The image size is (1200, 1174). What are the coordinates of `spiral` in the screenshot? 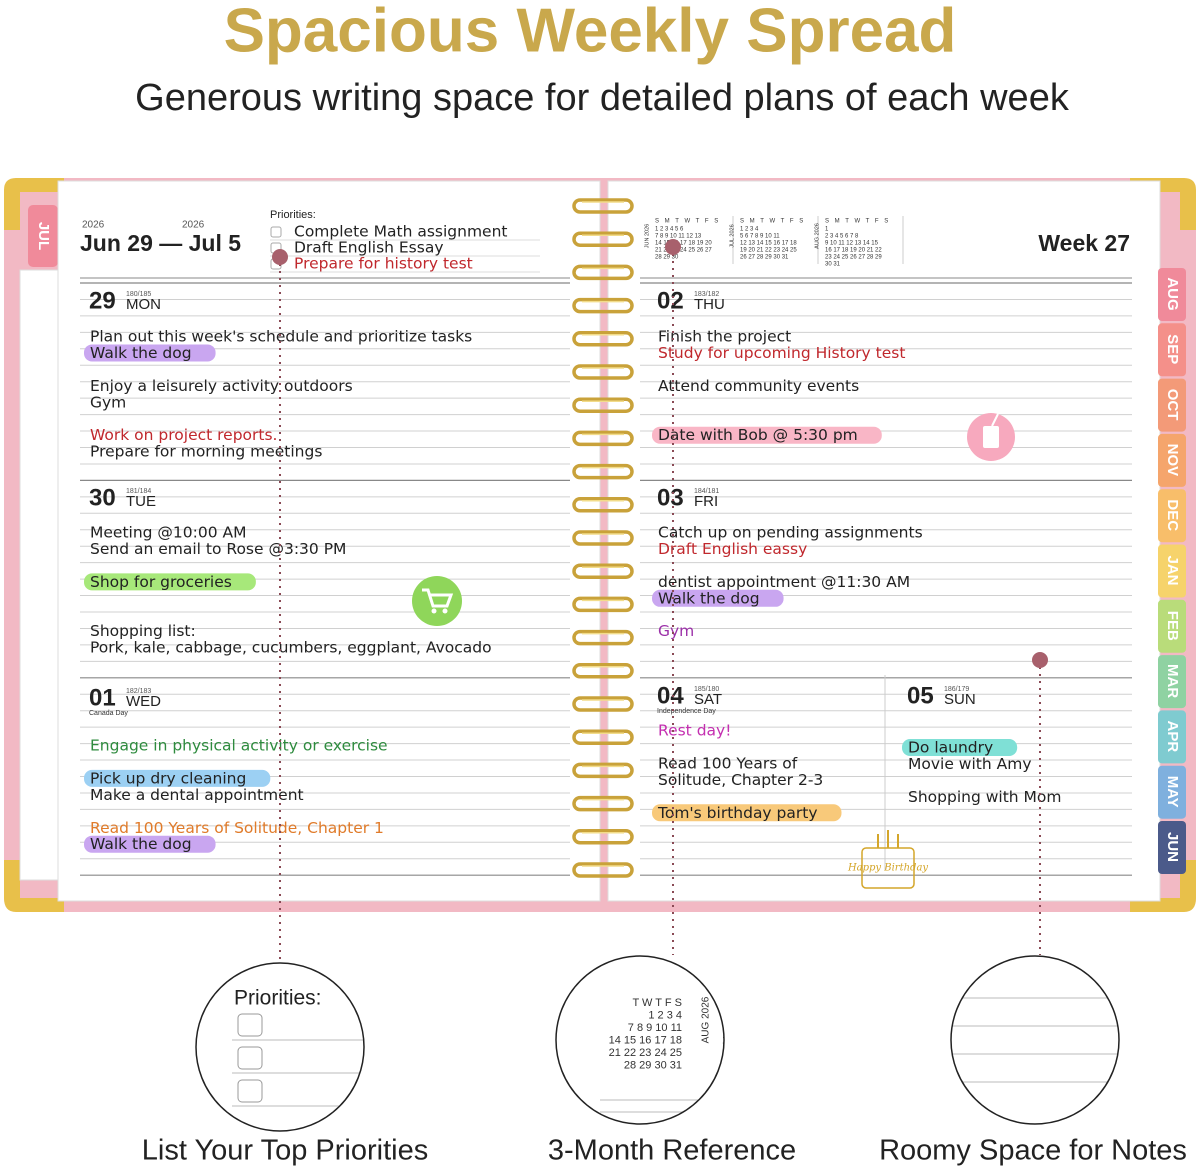 It's located at (603, 538).